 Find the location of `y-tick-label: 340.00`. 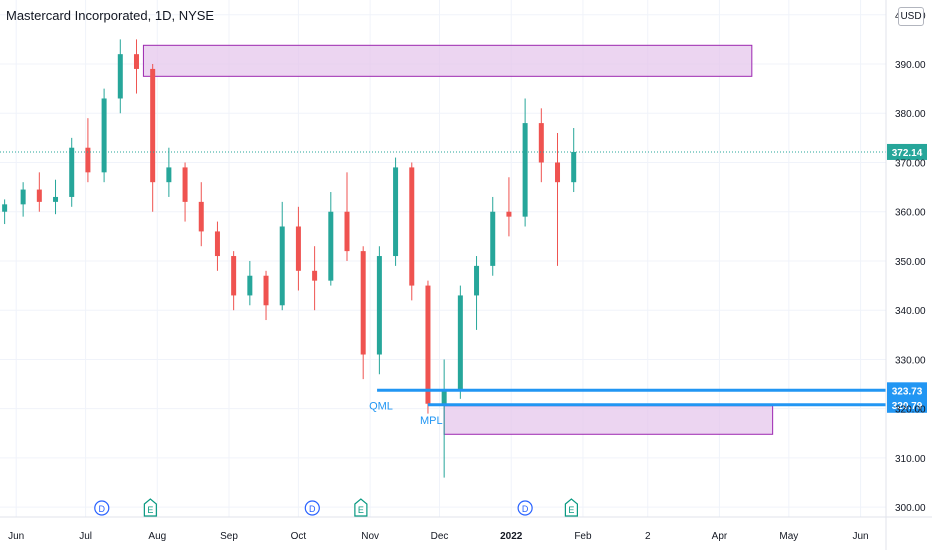

y-tick-label: 340.00 is located at coordinates (910, 311).